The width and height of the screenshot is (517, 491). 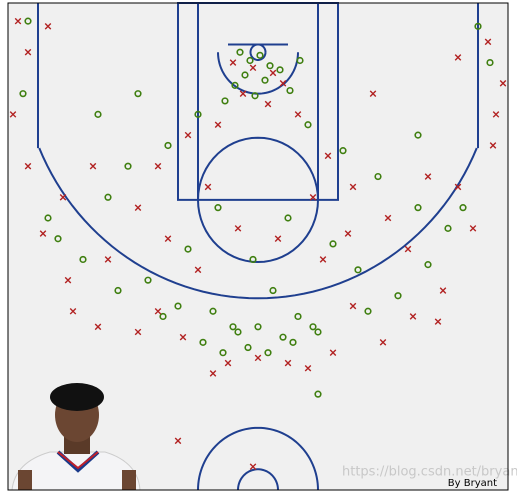 I want to click on annotation: By Bryant, so click(x=472, y=483).